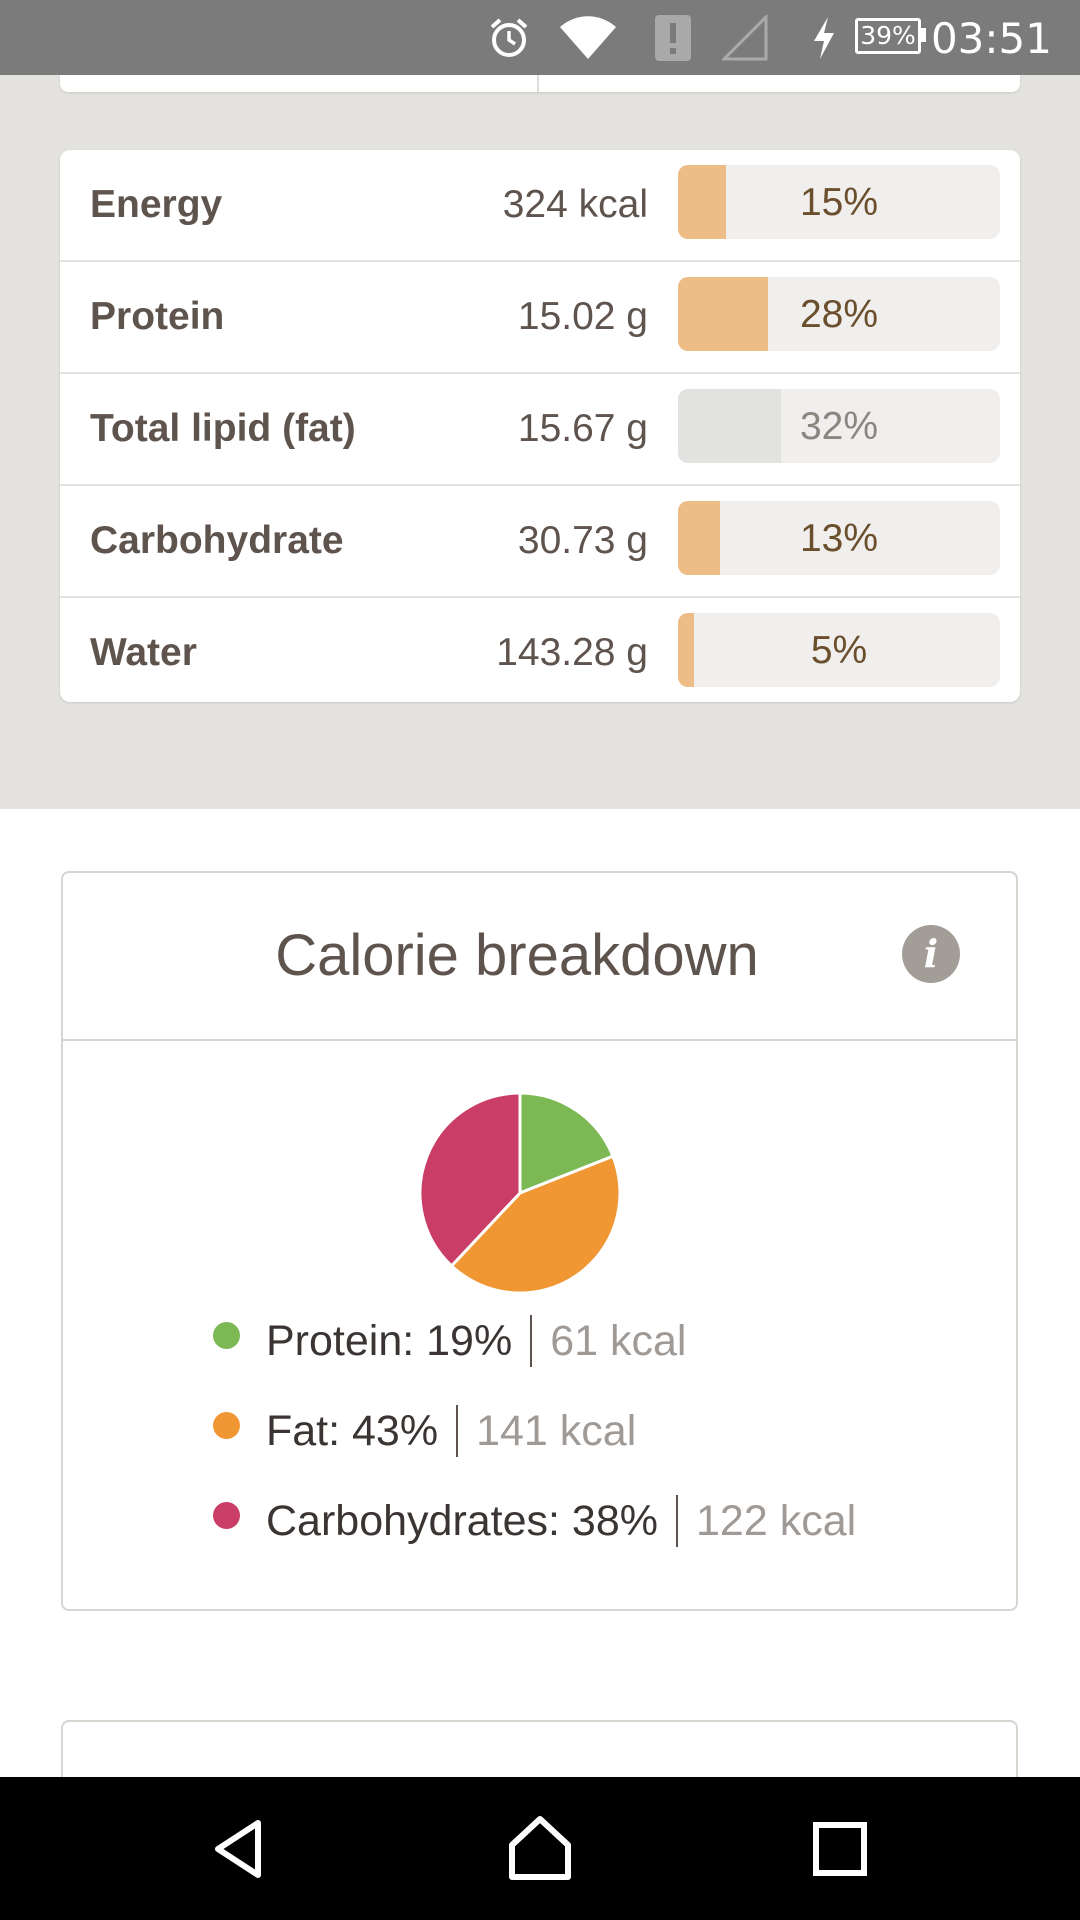 This screenshot has width=1080, height=1920. I want to click on daily-value-bar: 28%, so click(839, 314).